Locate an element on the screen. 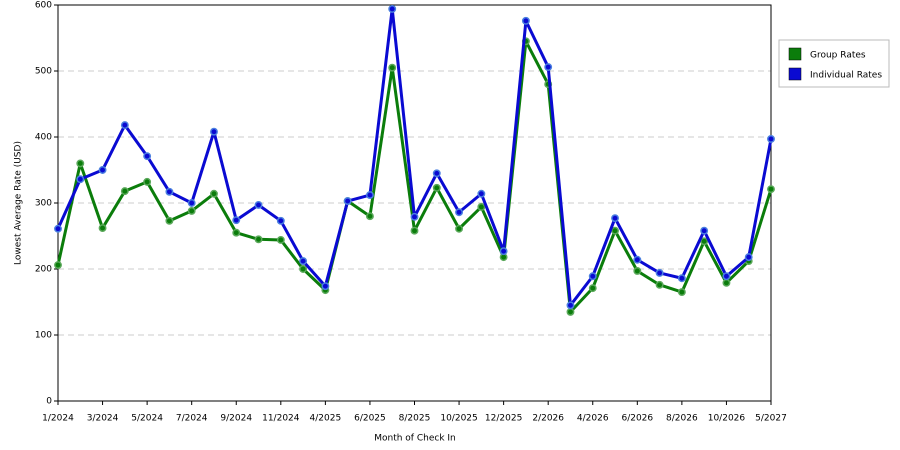  x-tick-label: 12/2025 is located at coordinates (503, 419).